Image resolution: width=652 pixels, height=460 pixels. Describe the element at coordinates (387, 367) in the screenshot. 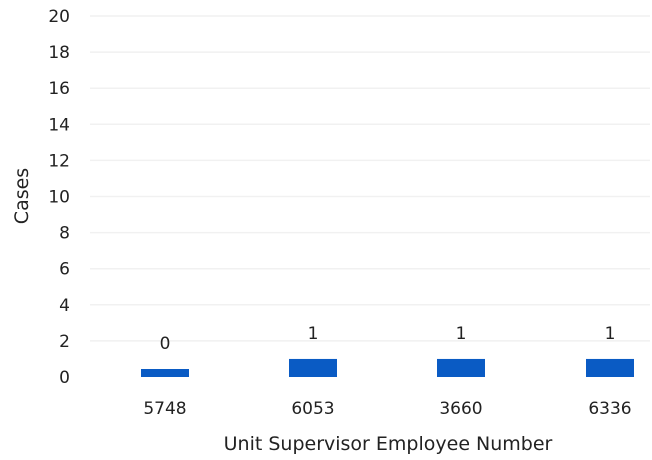

I see `bars` at that location.